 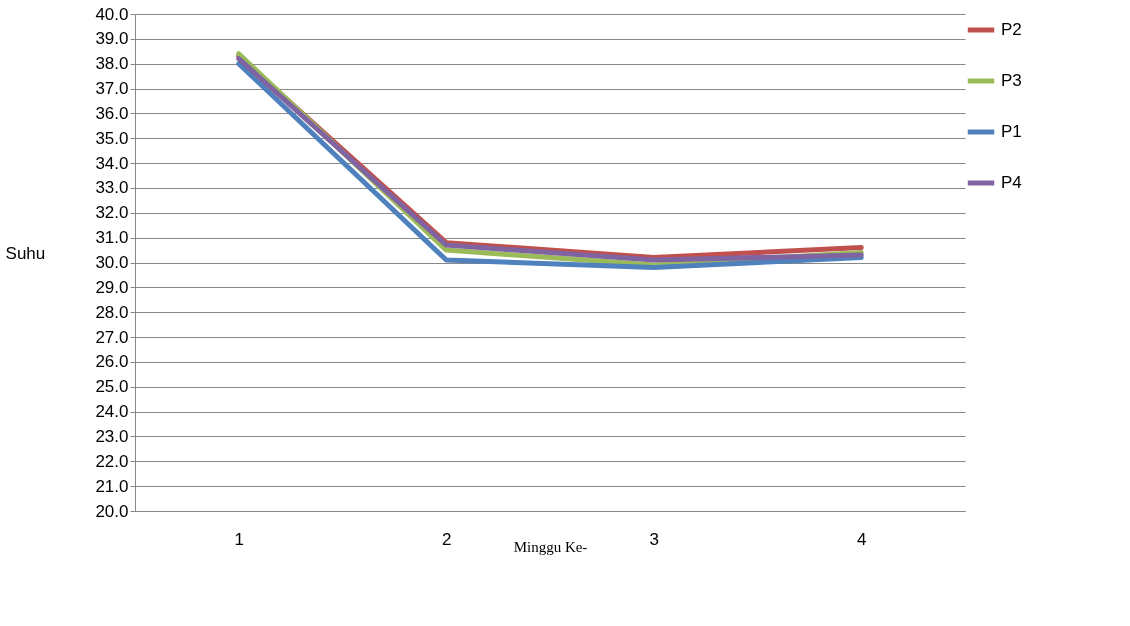 I want to click on legend-label: P3, so click(x=1011, y=80).